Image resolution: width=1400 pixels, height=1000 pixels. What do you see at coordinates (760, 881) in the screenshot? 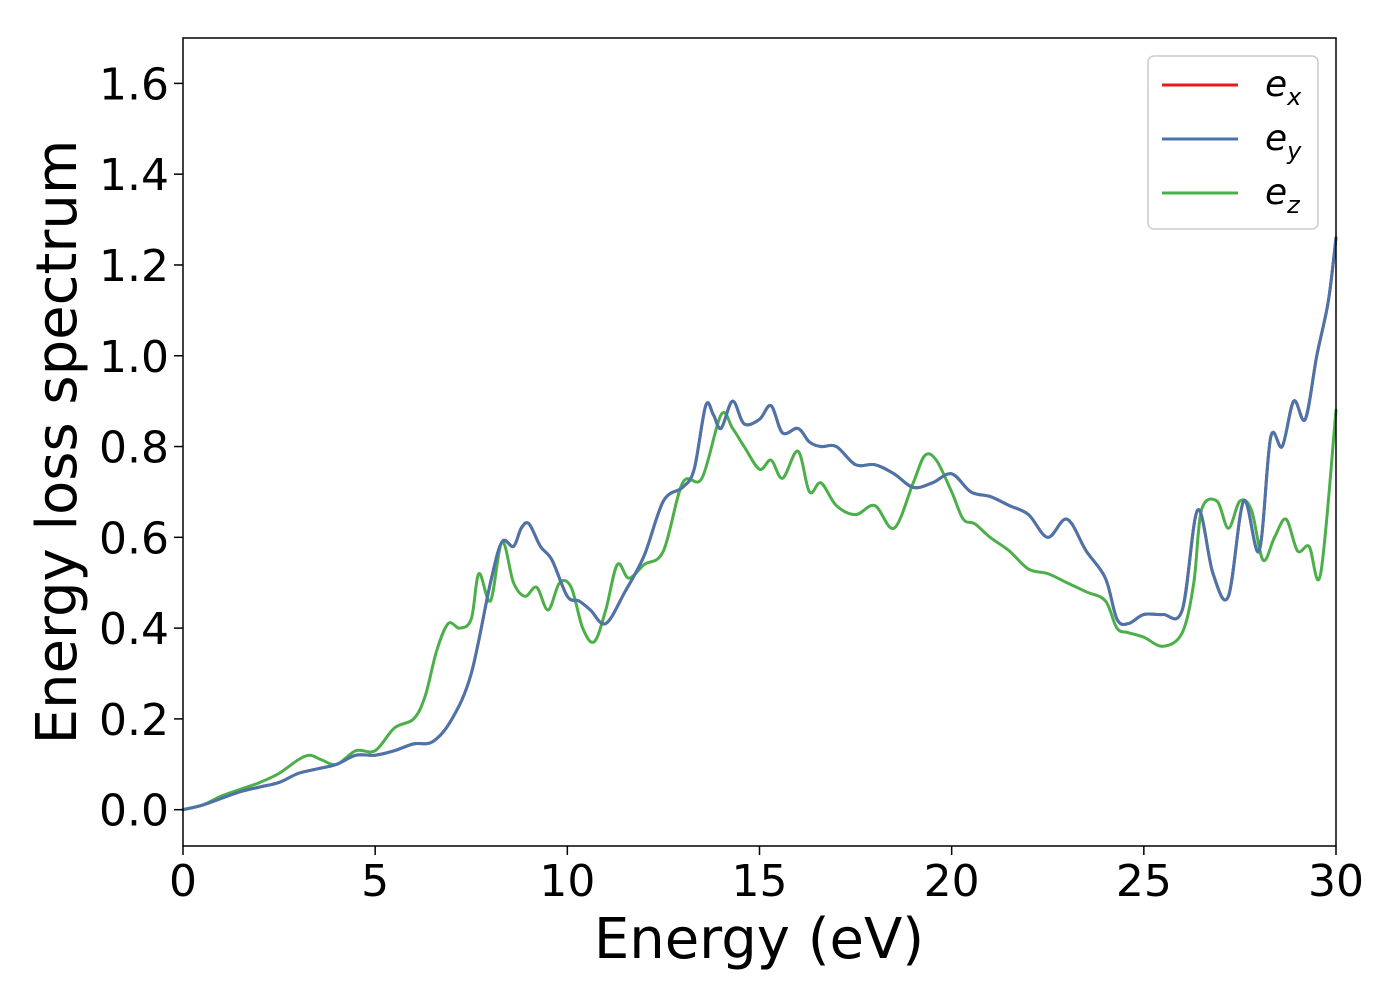
I see `x-tick-label: 15` at bounding box center [760, 881].